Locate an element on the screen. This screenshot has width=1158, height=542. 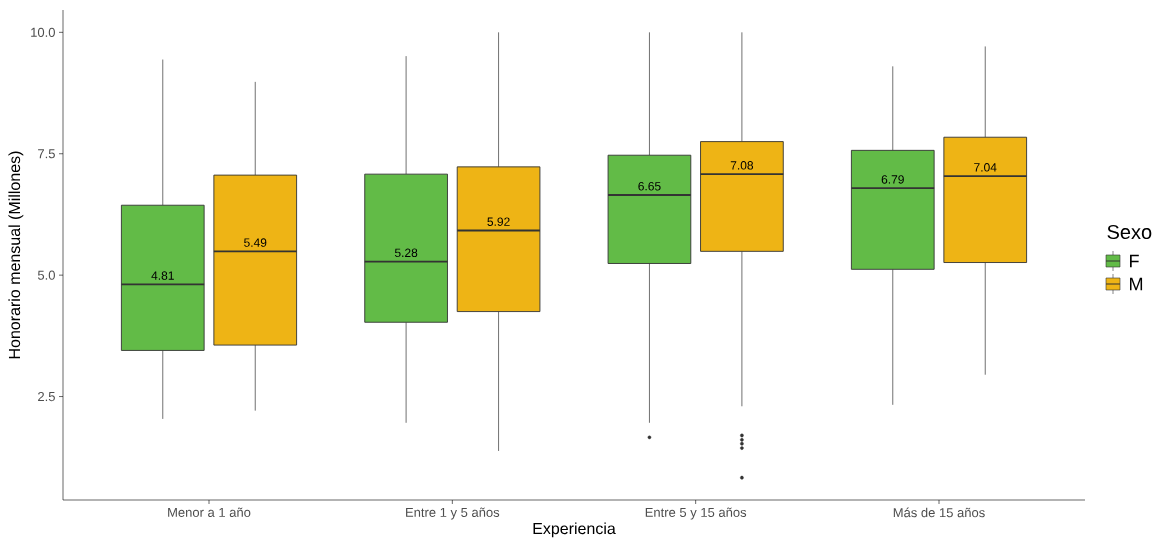
text: 5.28 is located at coordinates (406, 253).